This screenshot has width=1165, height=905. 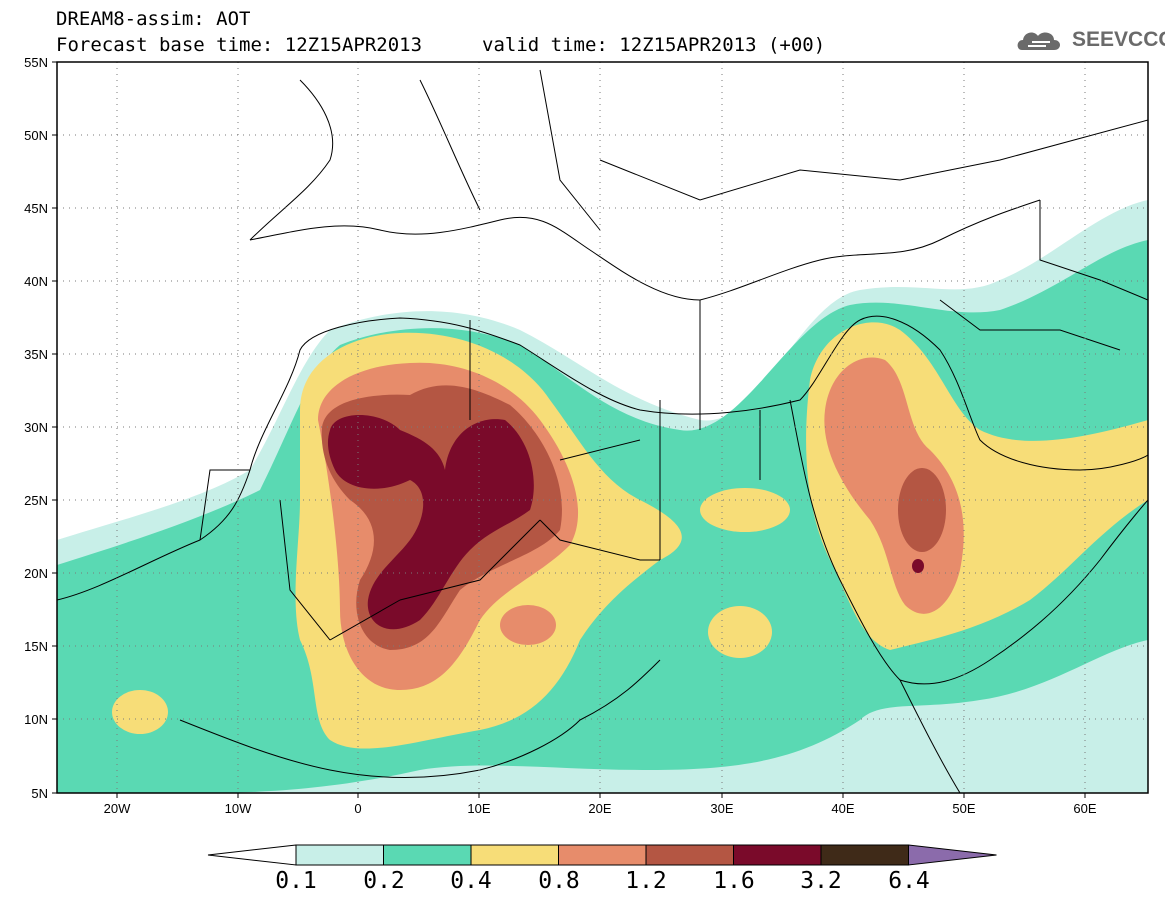 What do you see at coordinates (384, 881) in the screenshot?
I see `colorbar-label: 0.2` at bounding box center [384, 881].